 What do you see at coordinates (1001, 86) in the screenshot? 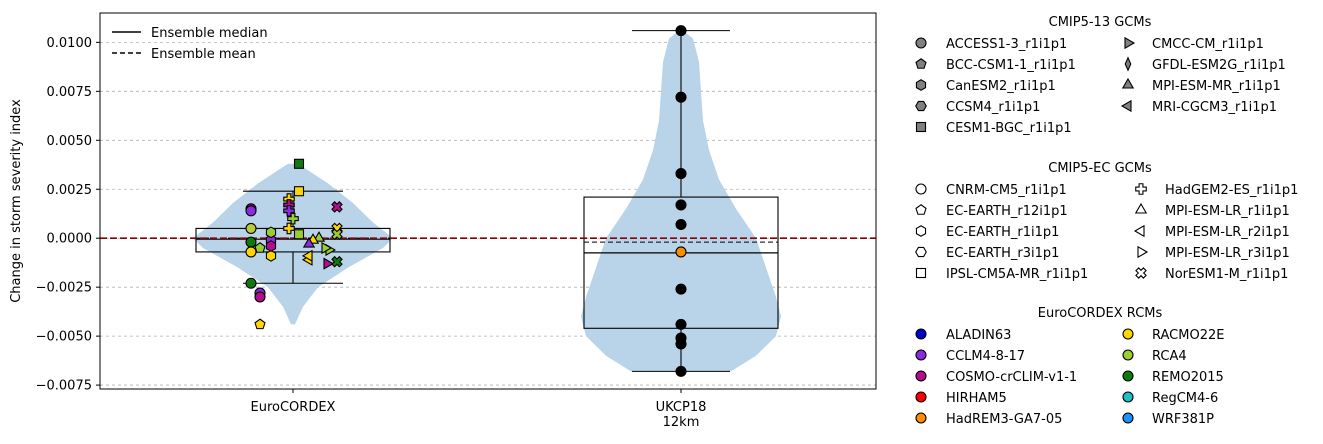
I see `legend-item-label: CanESM2_r1i1p1` at bounding box center [1001, 86].